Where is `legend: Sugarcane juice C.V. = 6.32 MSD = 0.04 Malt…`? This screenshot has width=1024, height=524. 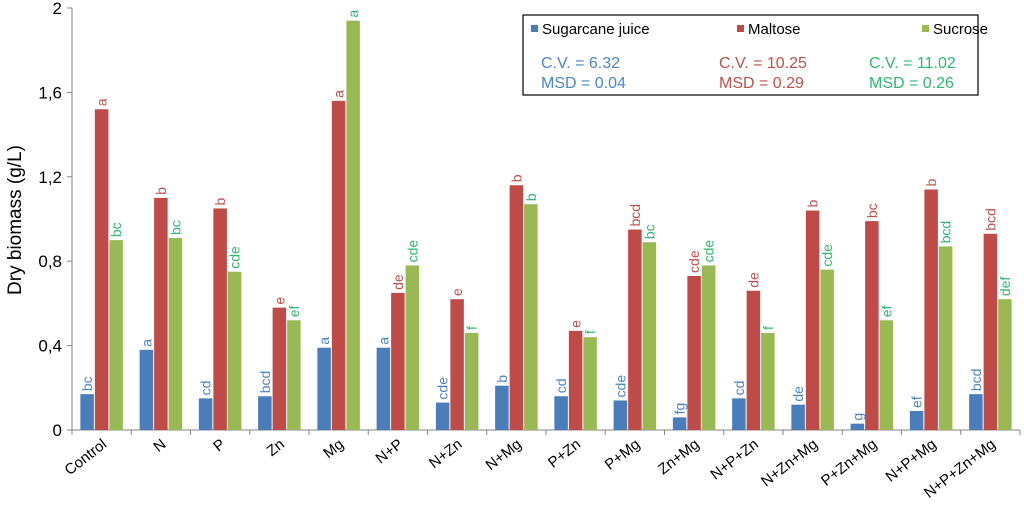
legend: Sugarcane juice C.V. = 6.32 MSD = 0.04 Malt… is located at coordinates (755, 55).